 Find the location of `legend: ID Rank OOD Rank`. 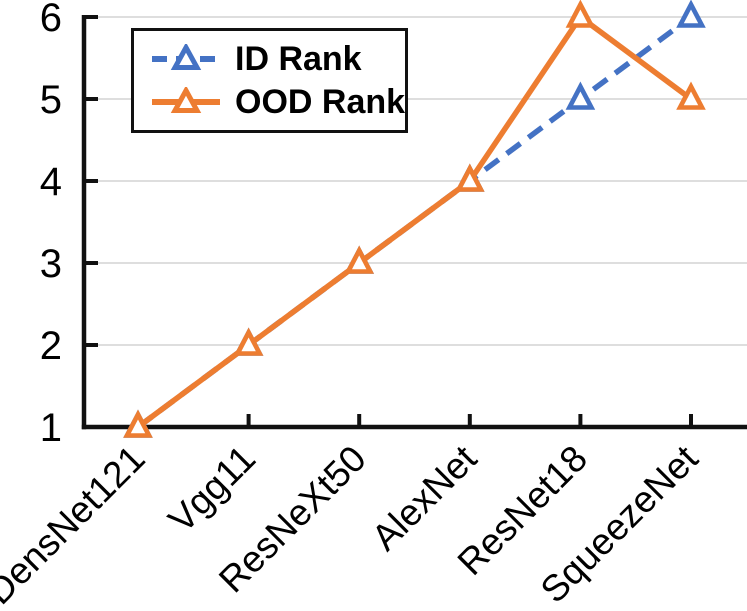

legend: ID Rank OOD Rank is located at coordinates (269, 80).